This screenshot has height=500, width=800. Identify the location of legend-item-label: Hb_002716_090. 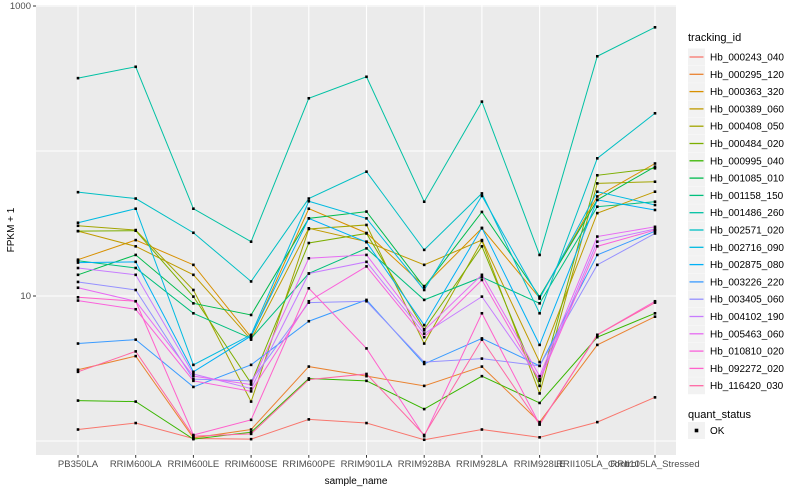
(747, 248).